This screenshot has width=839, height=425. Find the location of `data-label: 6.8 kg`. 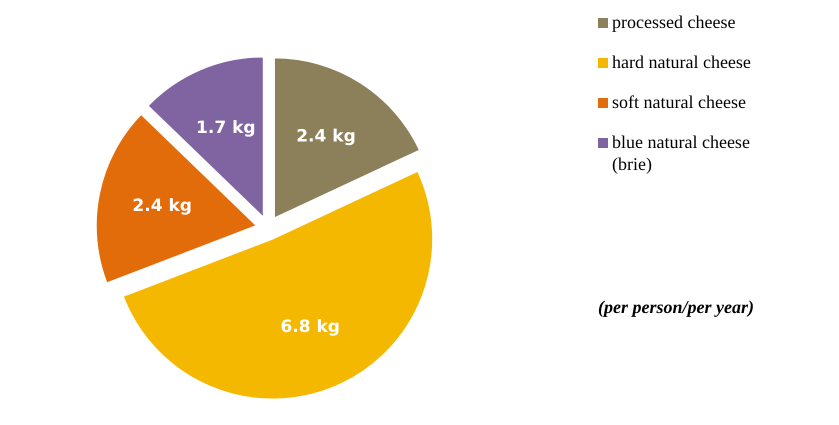

data-label: 6.8 kg is located at coordinates (310, 327).